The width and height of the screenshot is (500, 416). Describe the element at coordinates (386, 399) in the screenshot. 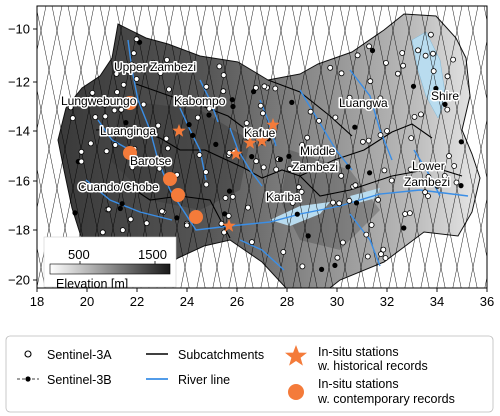

I see `legend-cont-2: w. contemporary records` at that location.